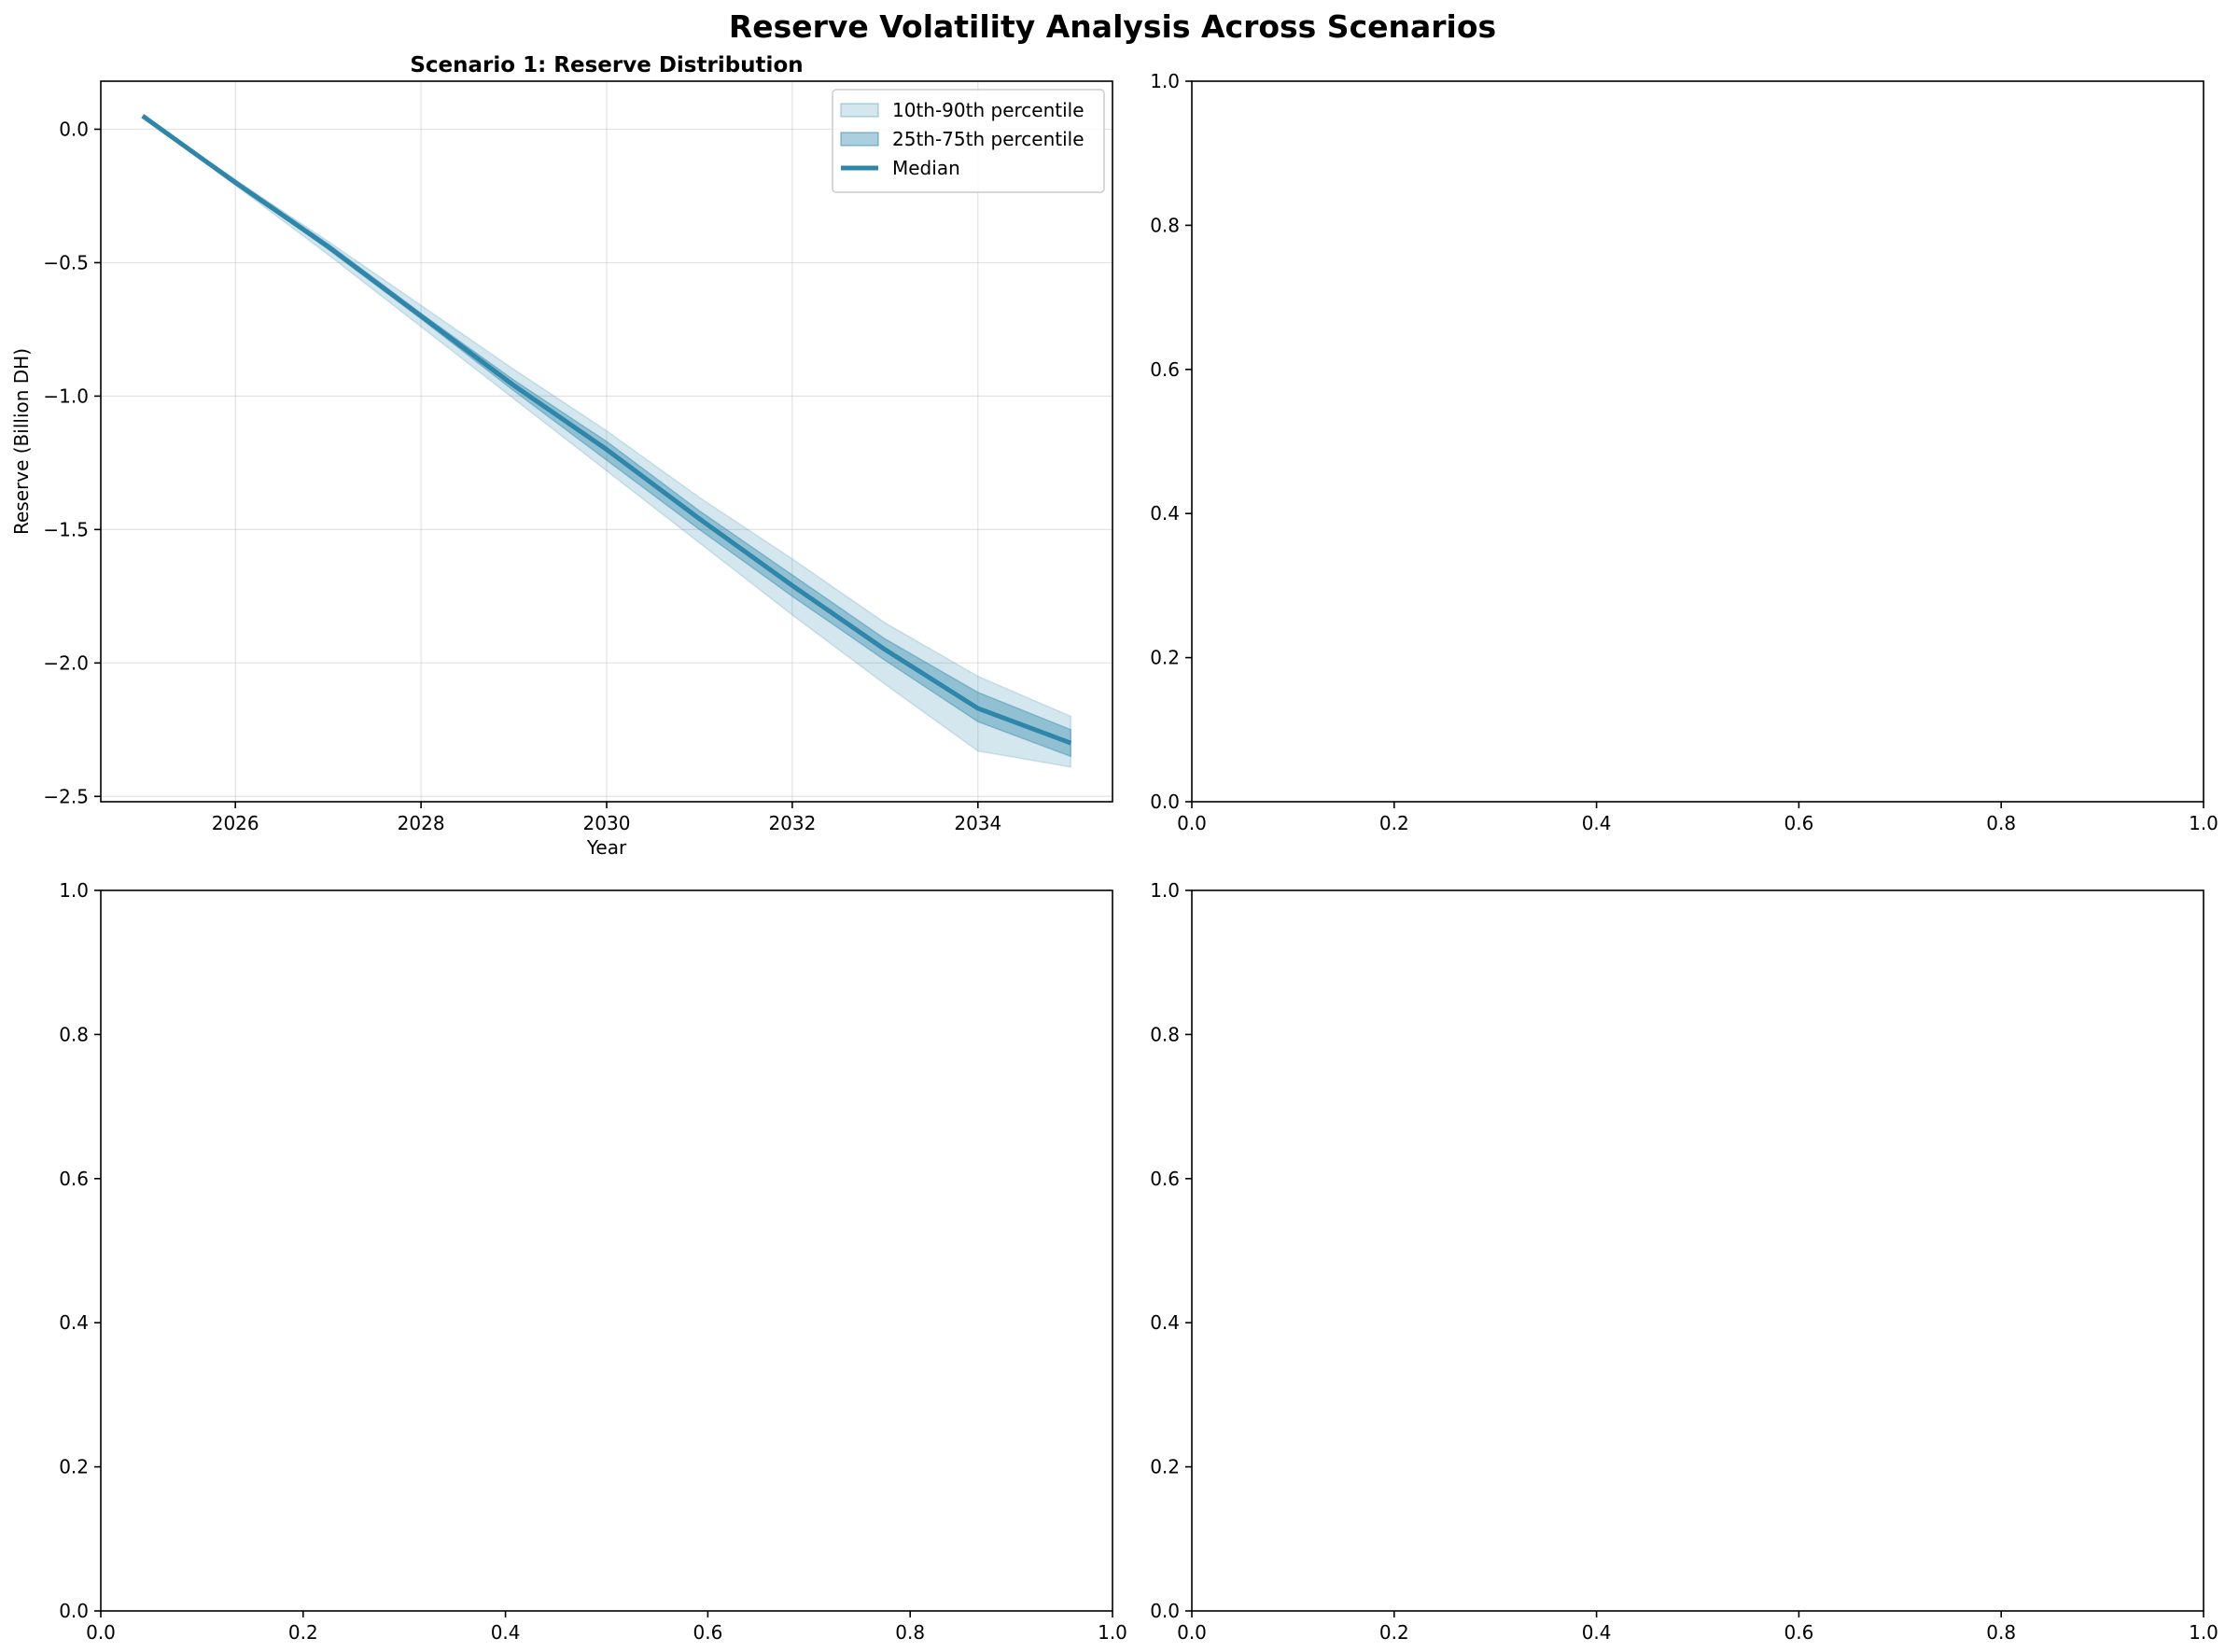 The height and width of the screenshot is (1652, 2225). I want to click on subplot-title: Scenario 1: Reserve Distribution, so click(606, 65).